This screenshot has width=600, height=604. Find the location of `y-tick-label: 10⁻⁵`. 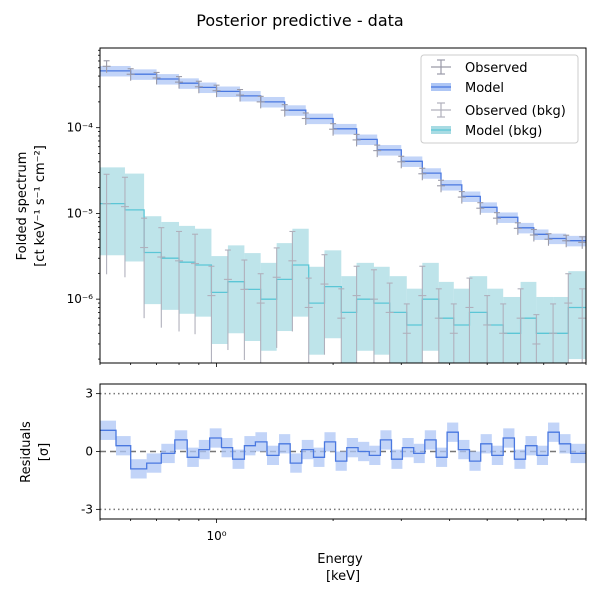

y-tick-label: 10⁻⁵ is located at coordinates (80, 213).